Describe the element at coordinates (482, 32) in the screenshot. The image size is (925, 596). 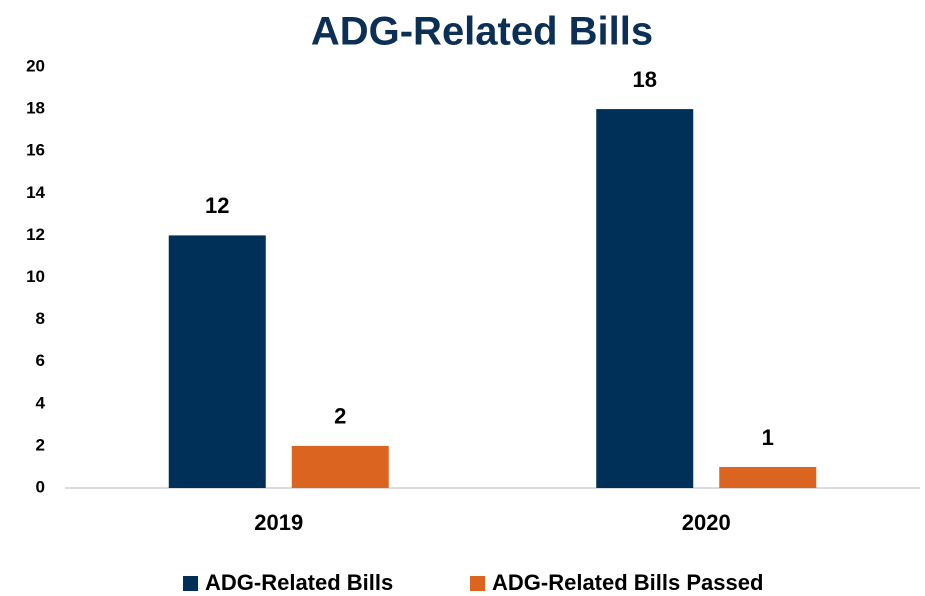
I see `chart-title: ADG-Related Bills` at that location.